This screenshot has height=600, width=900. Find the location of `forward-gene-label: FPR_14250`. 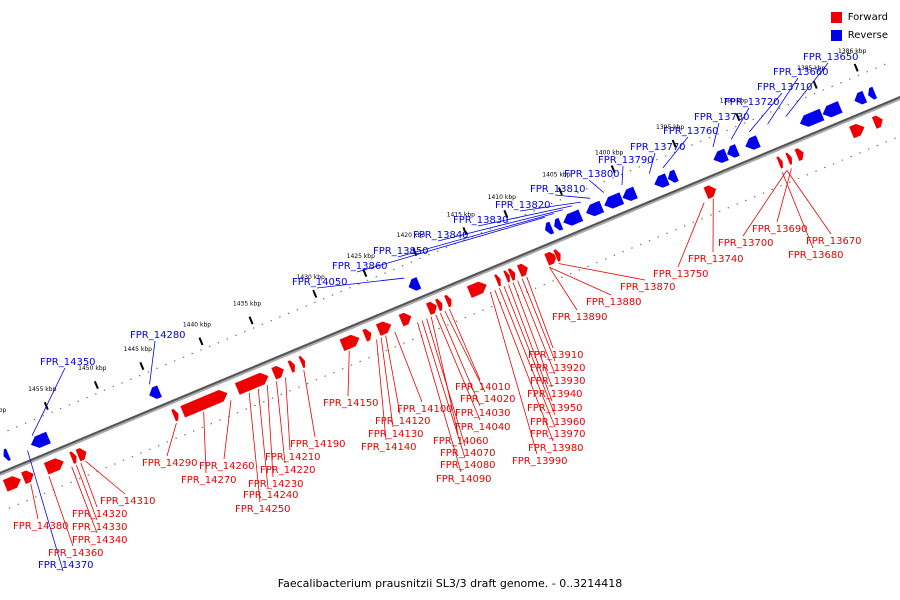

forward-gene-label: FPR_14250 is located at coordinates (263, 509).